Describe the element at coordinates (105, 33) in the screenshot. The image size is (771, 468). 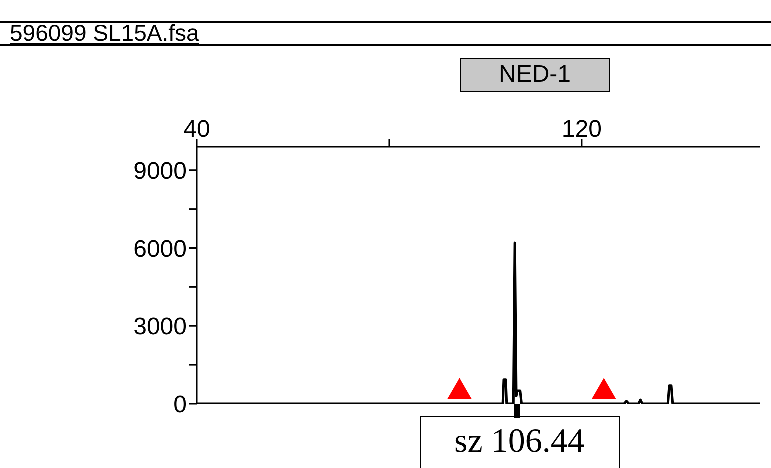
I see `chart-title: 596099 SL15A.fsa` at that location.